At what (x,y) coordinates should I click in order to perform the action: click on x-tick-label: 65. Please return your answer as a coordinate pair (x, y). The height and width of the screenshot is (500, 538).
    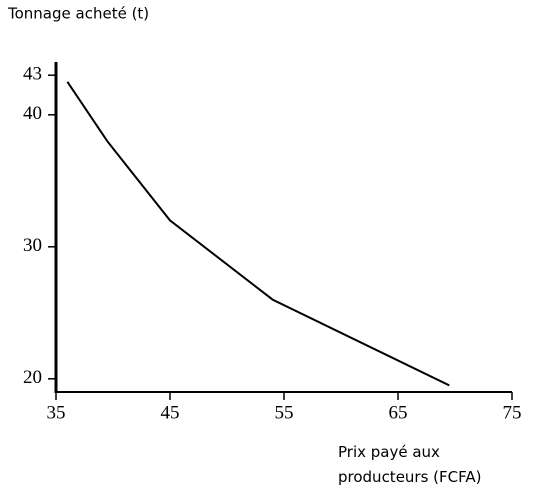
    Looking at the image, I should click on (398, 412).